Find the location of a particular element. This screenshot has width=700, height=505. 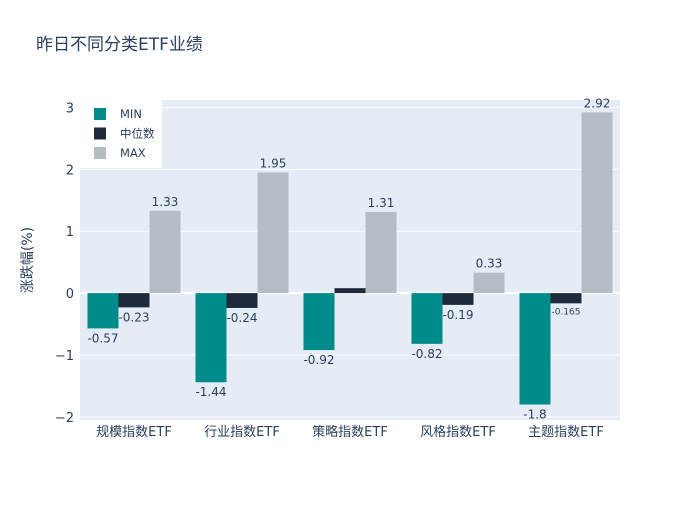

data-label: -0.165 is located at coordinates (565, 312).